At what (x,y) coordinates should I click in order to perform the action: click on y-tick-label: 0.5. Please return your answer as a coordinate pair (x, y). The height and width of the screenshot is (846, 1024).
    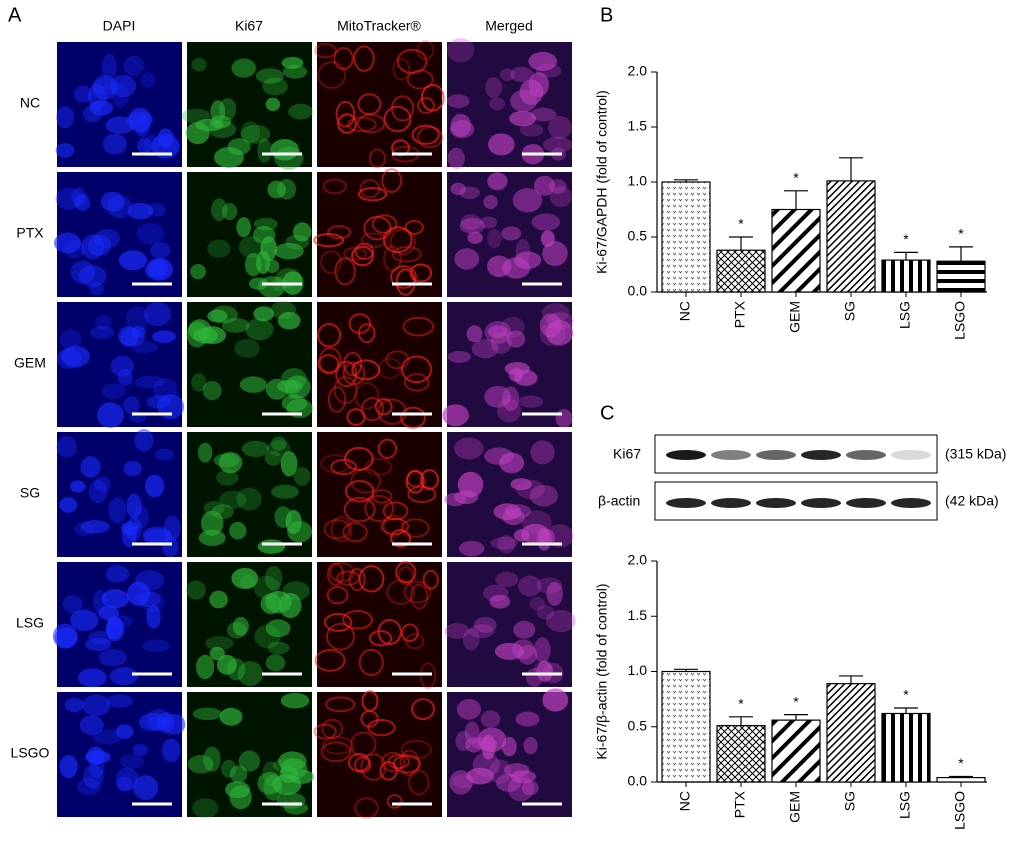
    Looking at the image, I should click on (638, 236).